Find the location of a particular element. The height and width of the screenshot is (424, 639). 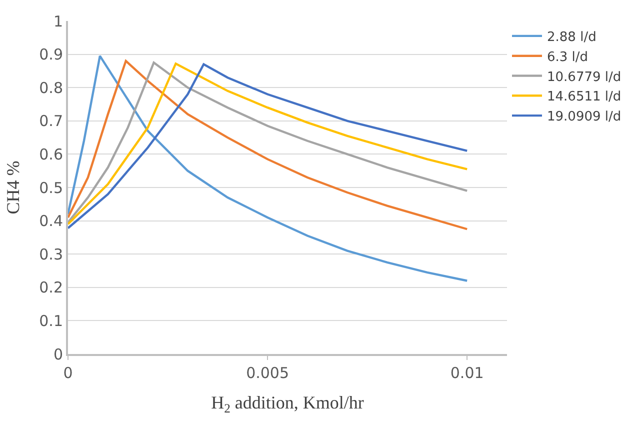

legend-label: 10.6779 l/d is located at coordinates (584, 77).